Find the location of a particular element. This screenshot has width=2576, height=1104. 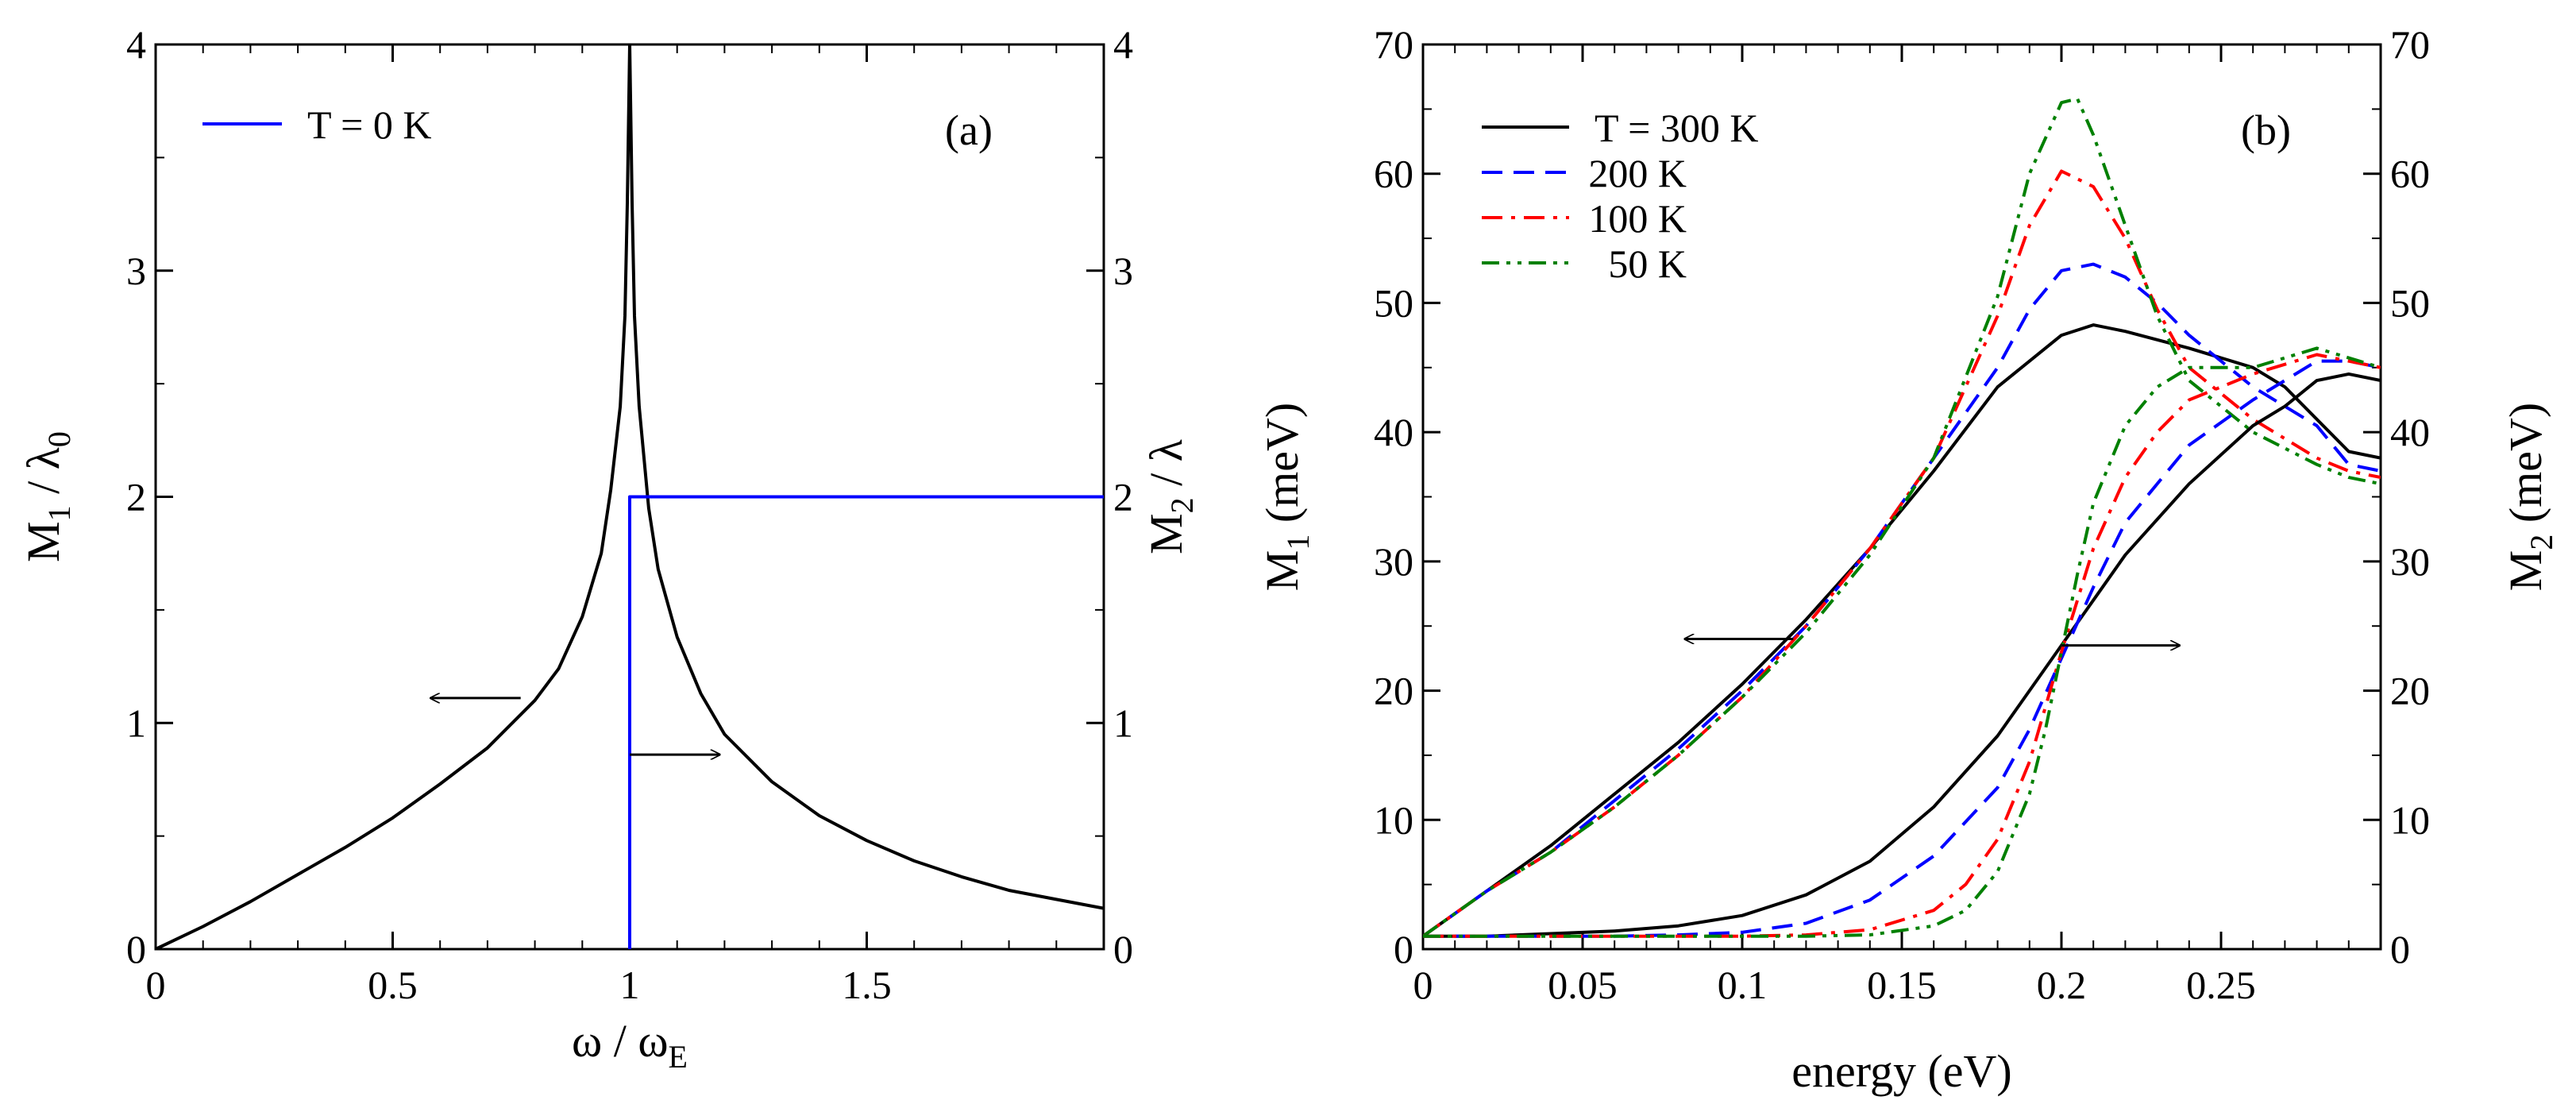

y-left-tick-label: 70 is located at coordinates (1393, 44).